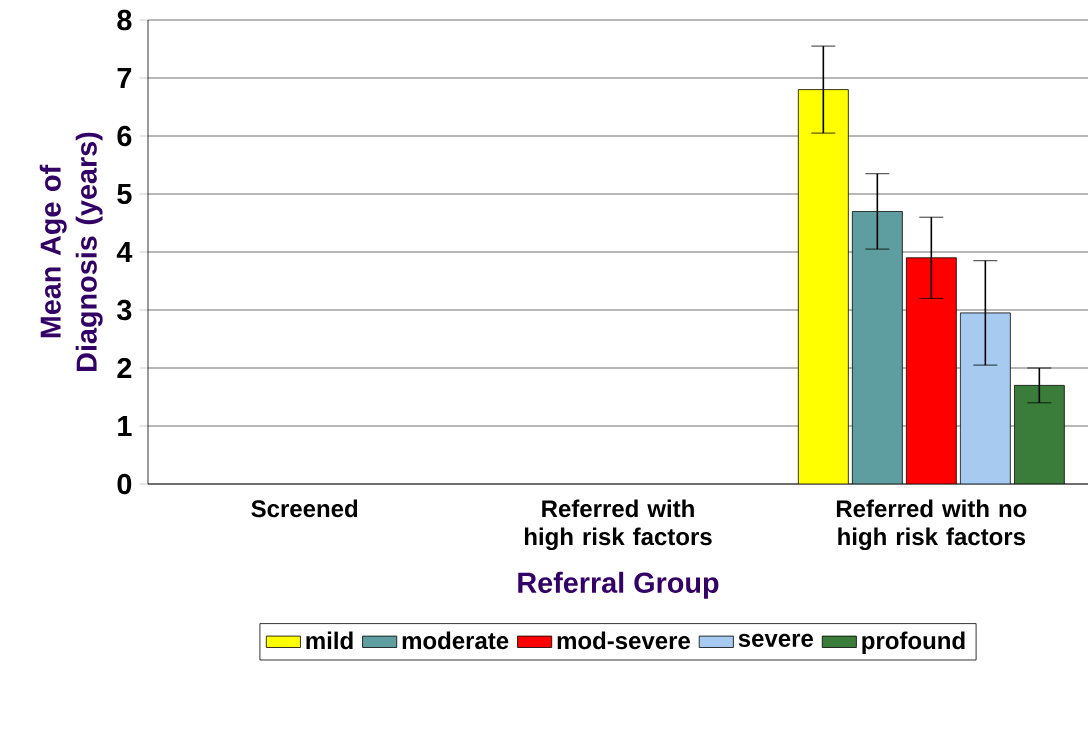 Image resolution: width=1088 pixels, height=730 pixels. I want to click on y-axis-title: Mean Age of Diagnosis (years), so click(71, 251).